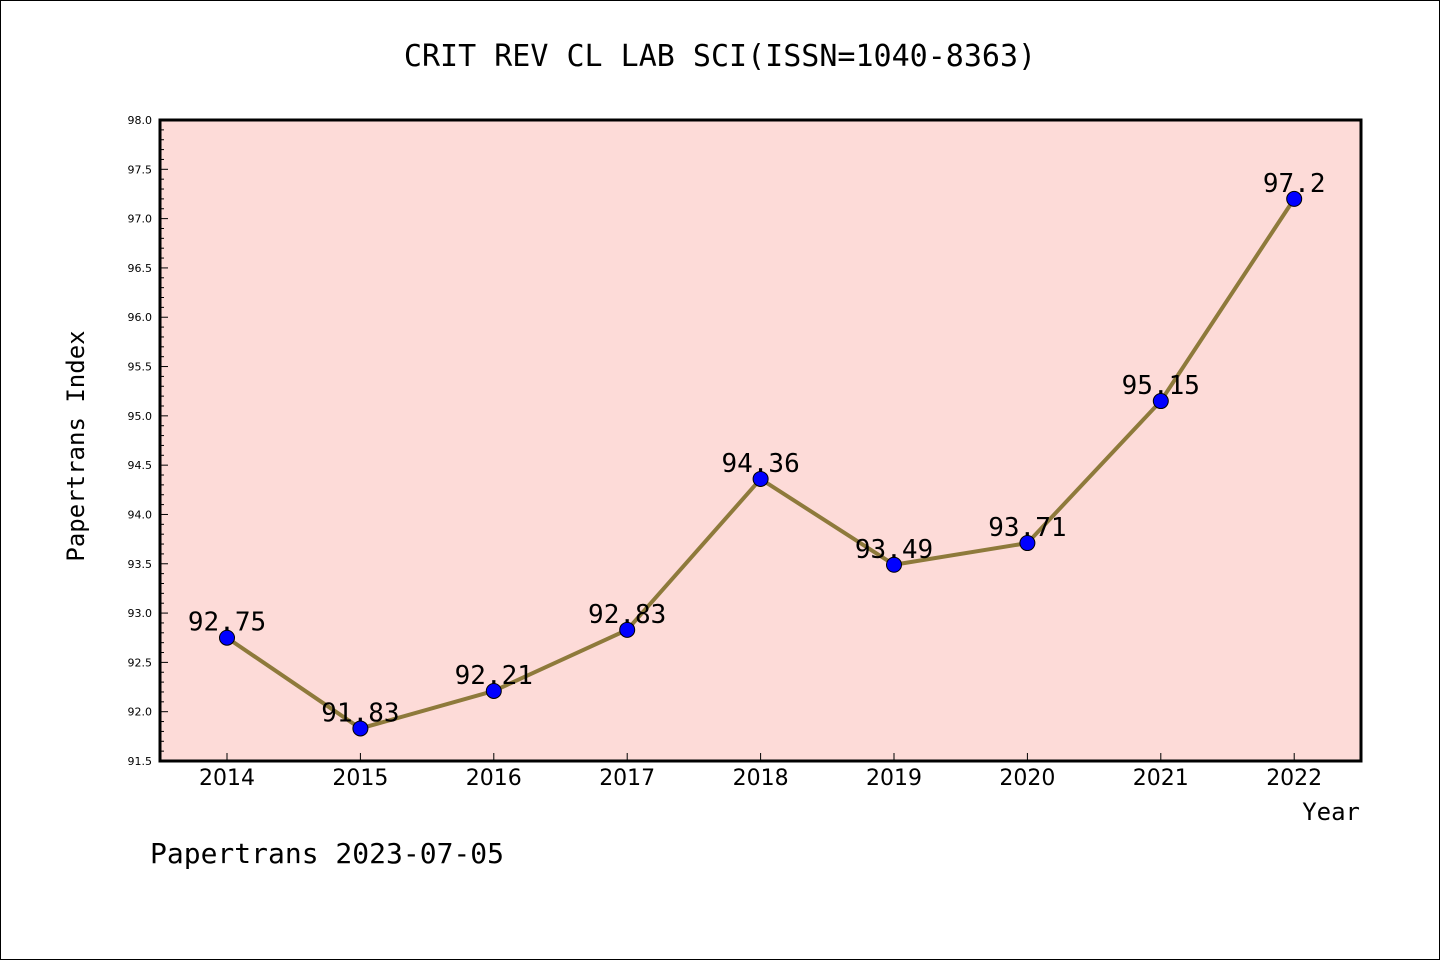 The image size is (1440, 960). Describe the element at coordinates (1294, 184) in the screenshot. I see `data-label: 97.2` at that location.